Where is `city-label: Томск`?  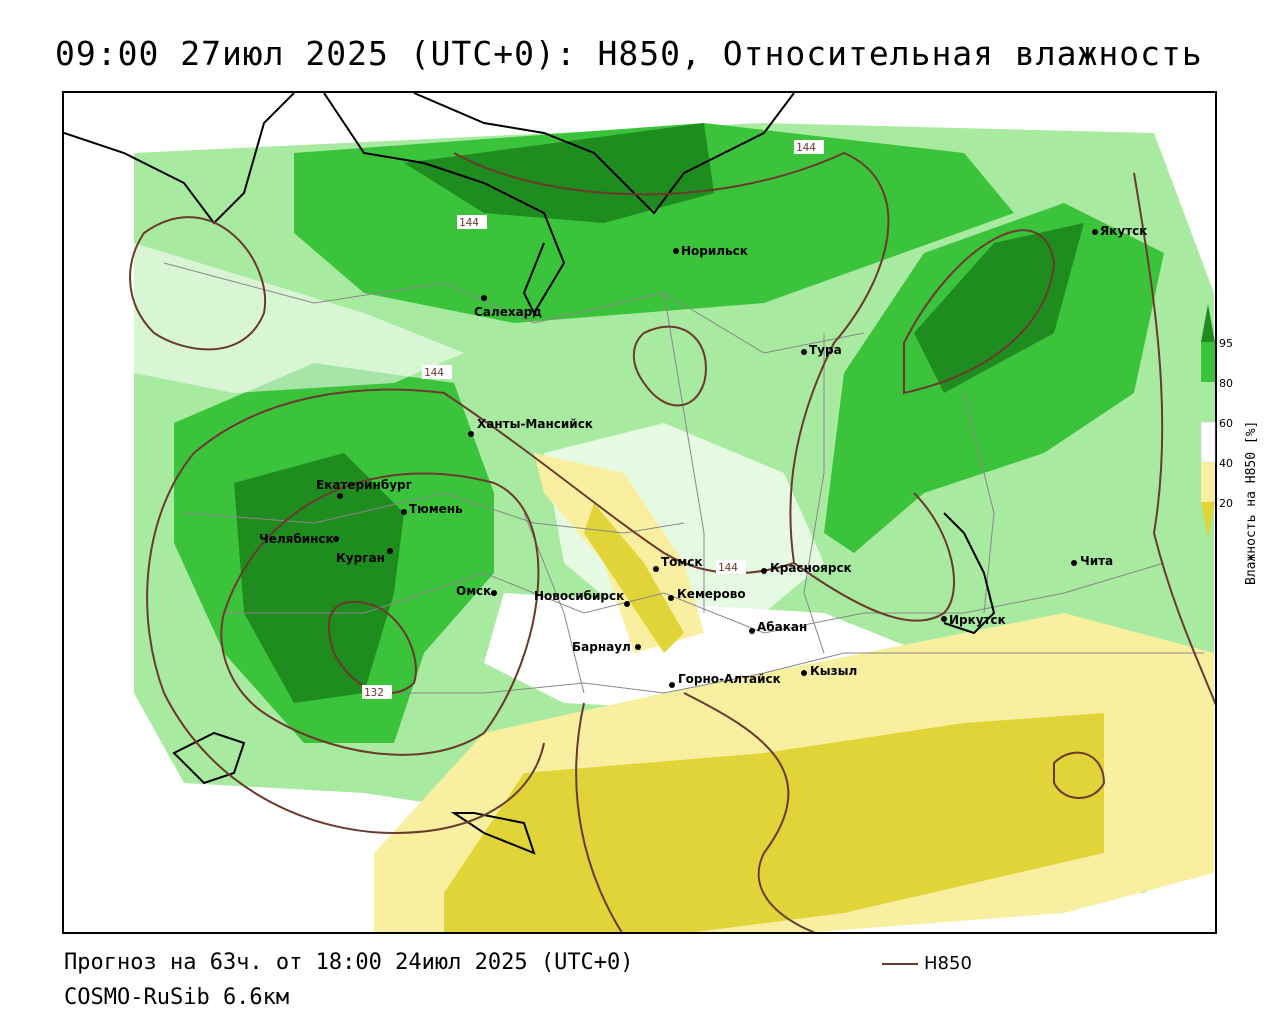 city-label: Томск is located at coordinates (682, 562).